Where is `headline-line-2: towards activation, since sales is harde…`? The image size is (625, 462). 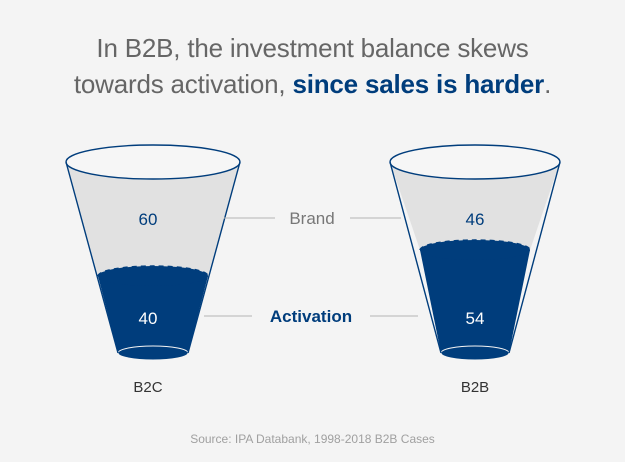 headline-line-2: towards activation, since sales is harde… is located at coordinates (312, 84).